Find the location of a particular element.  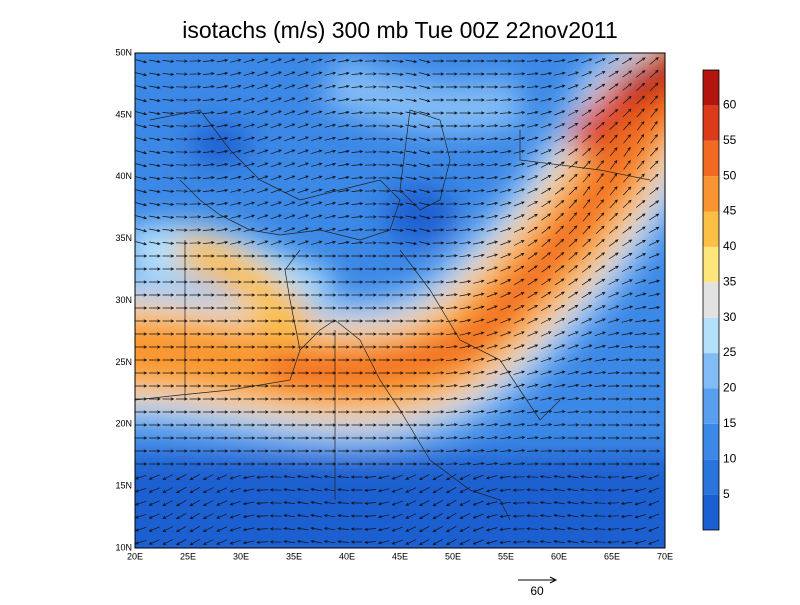

longitude-label: 55E is located at coordinates (506, 556).